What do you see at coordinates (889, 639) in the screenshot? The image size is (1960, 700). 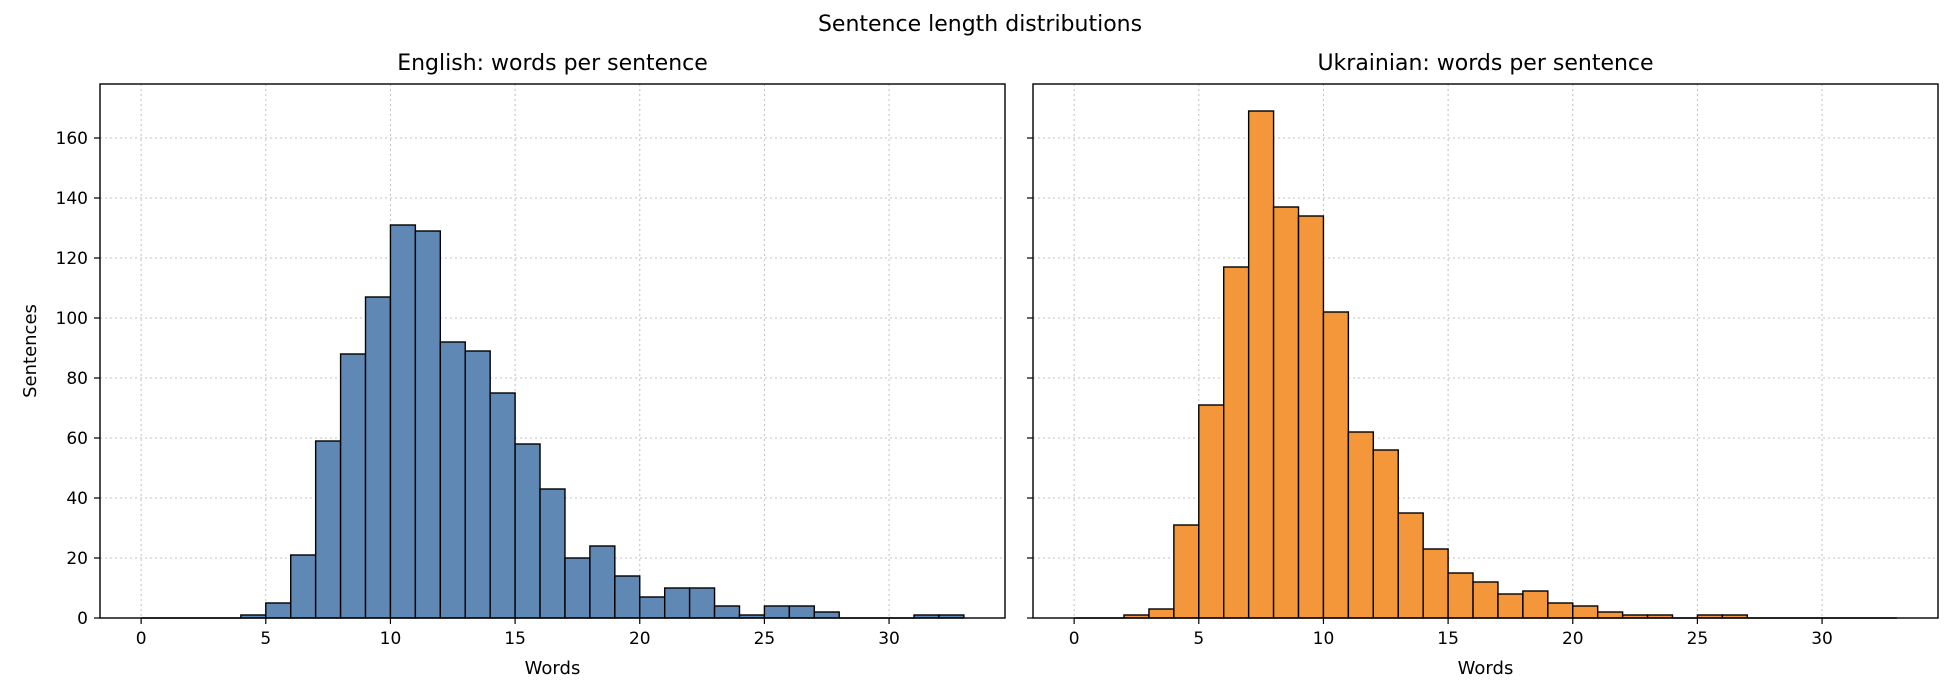 I see `english-x-tick-label: 30` at bounding box center [889, 639].